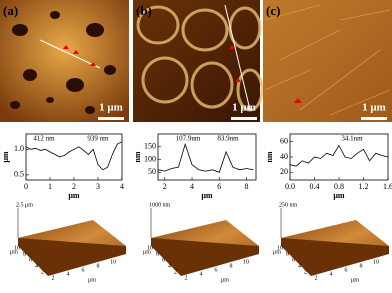  I want to click on x-tick-label: 3, so click(98, 186).